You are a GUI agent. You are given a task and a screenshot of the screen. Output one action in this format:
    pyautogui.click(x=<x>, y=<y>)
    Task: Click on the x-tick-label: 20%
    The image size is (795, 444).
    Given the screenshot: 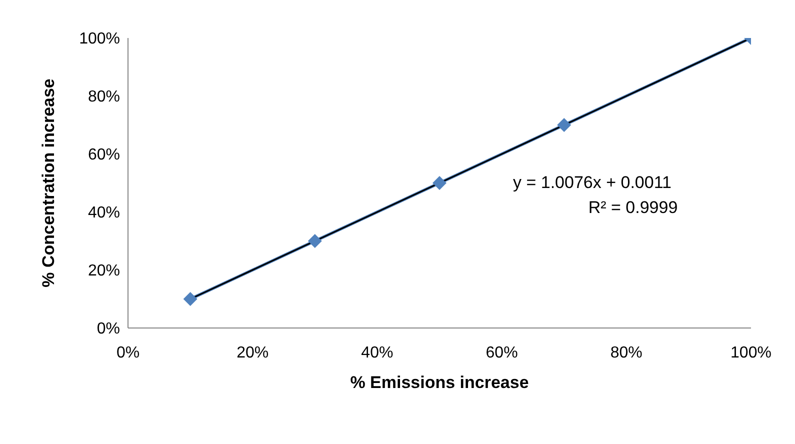 What is the action you would take?
    pyautogui.click(x=252, y=353)
    